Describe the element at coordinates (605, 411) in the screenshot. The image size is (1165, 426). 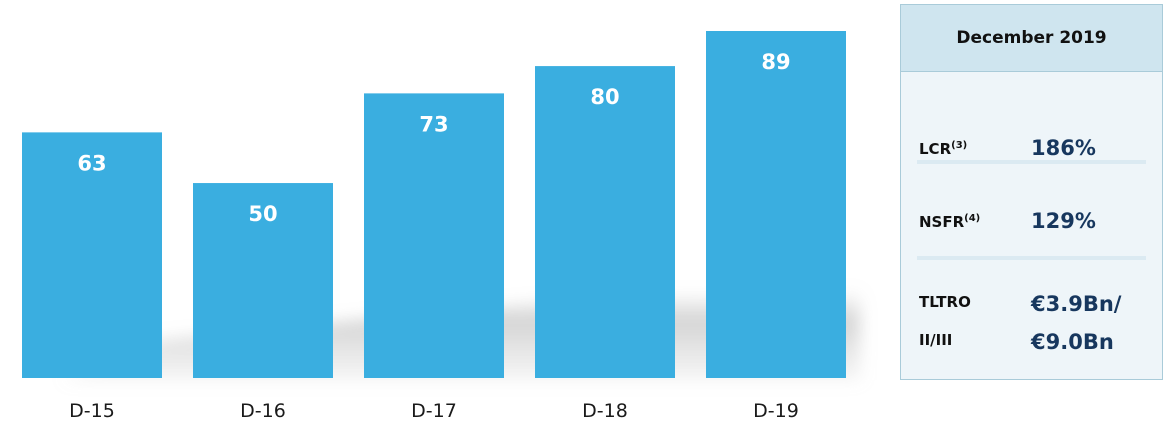
I see `x-tick-label: D-18` at that location.